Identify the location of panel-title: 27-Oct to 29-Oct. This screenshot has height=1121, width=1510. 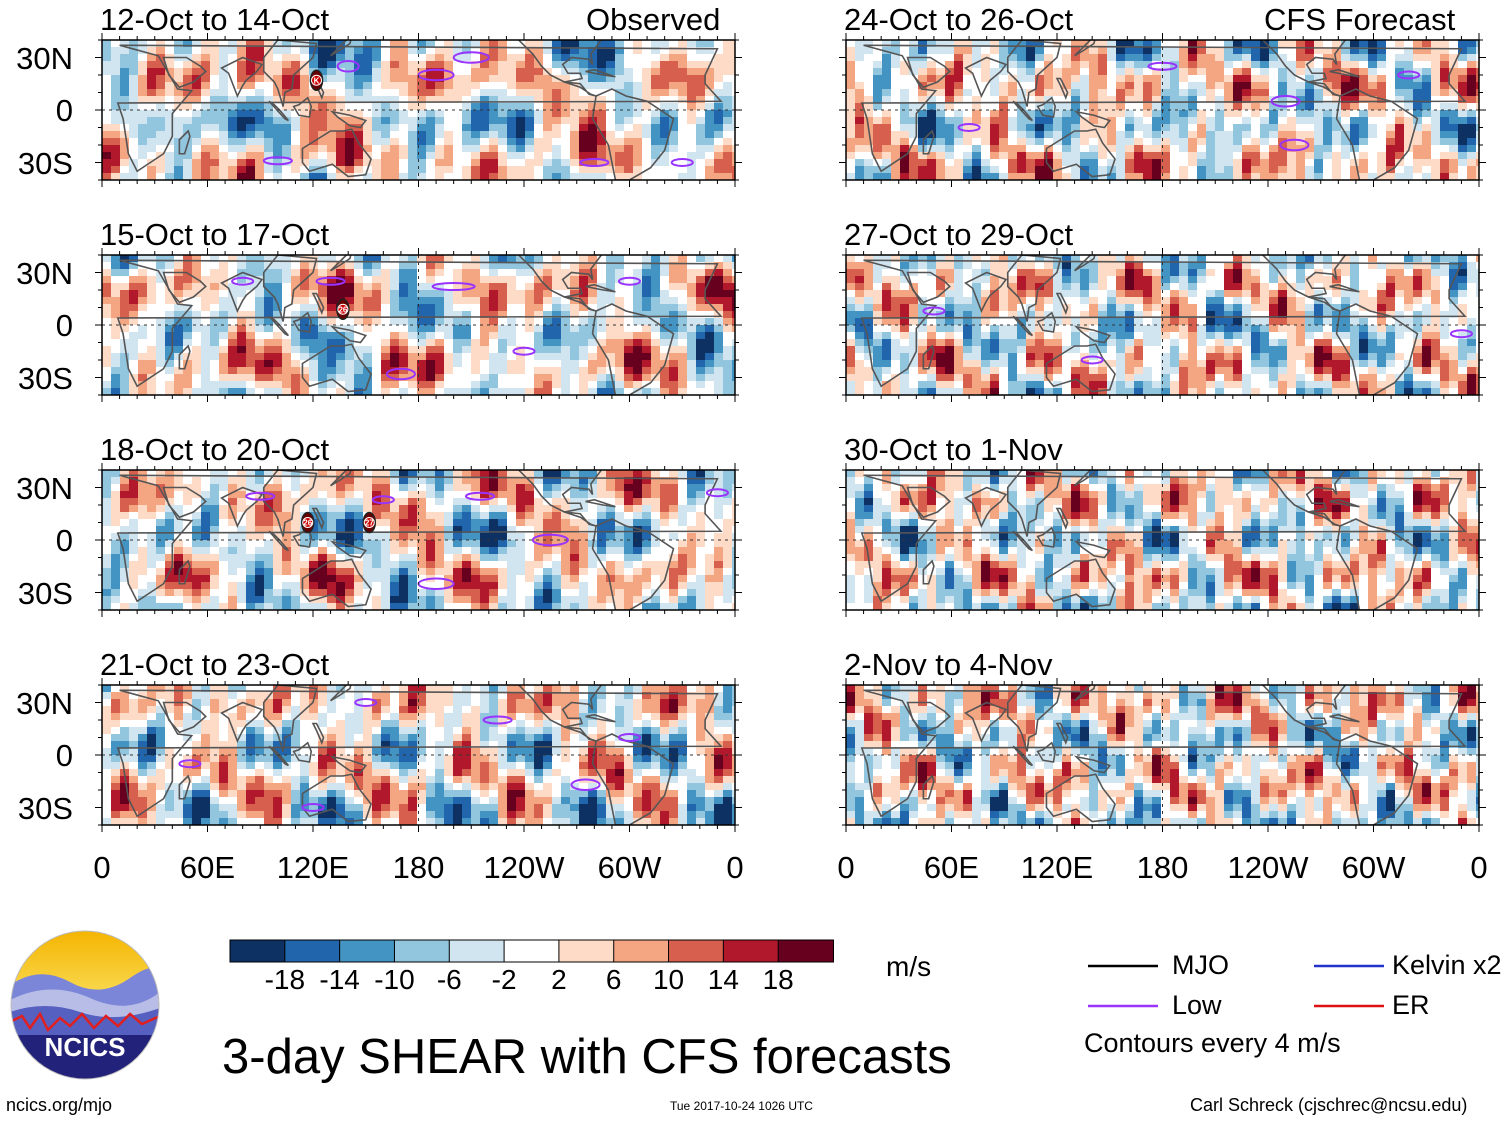
(959, 234).